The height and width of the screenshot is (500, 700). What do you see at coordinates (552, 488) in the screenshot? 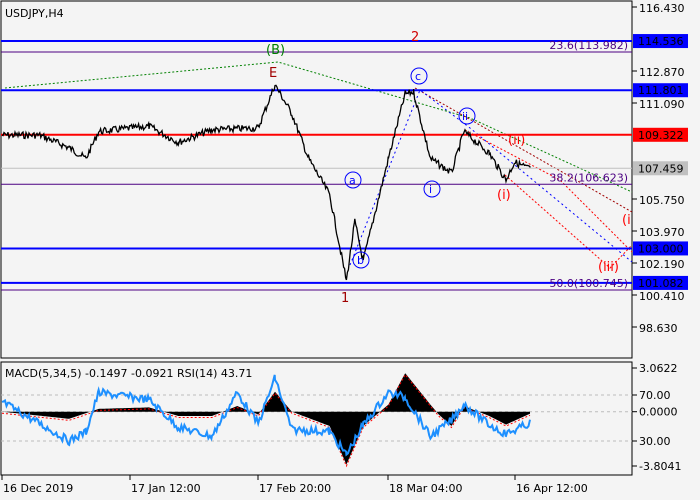
I see `time-tick-label: 16 Apr 12:00` at bounding box center [552, 488].